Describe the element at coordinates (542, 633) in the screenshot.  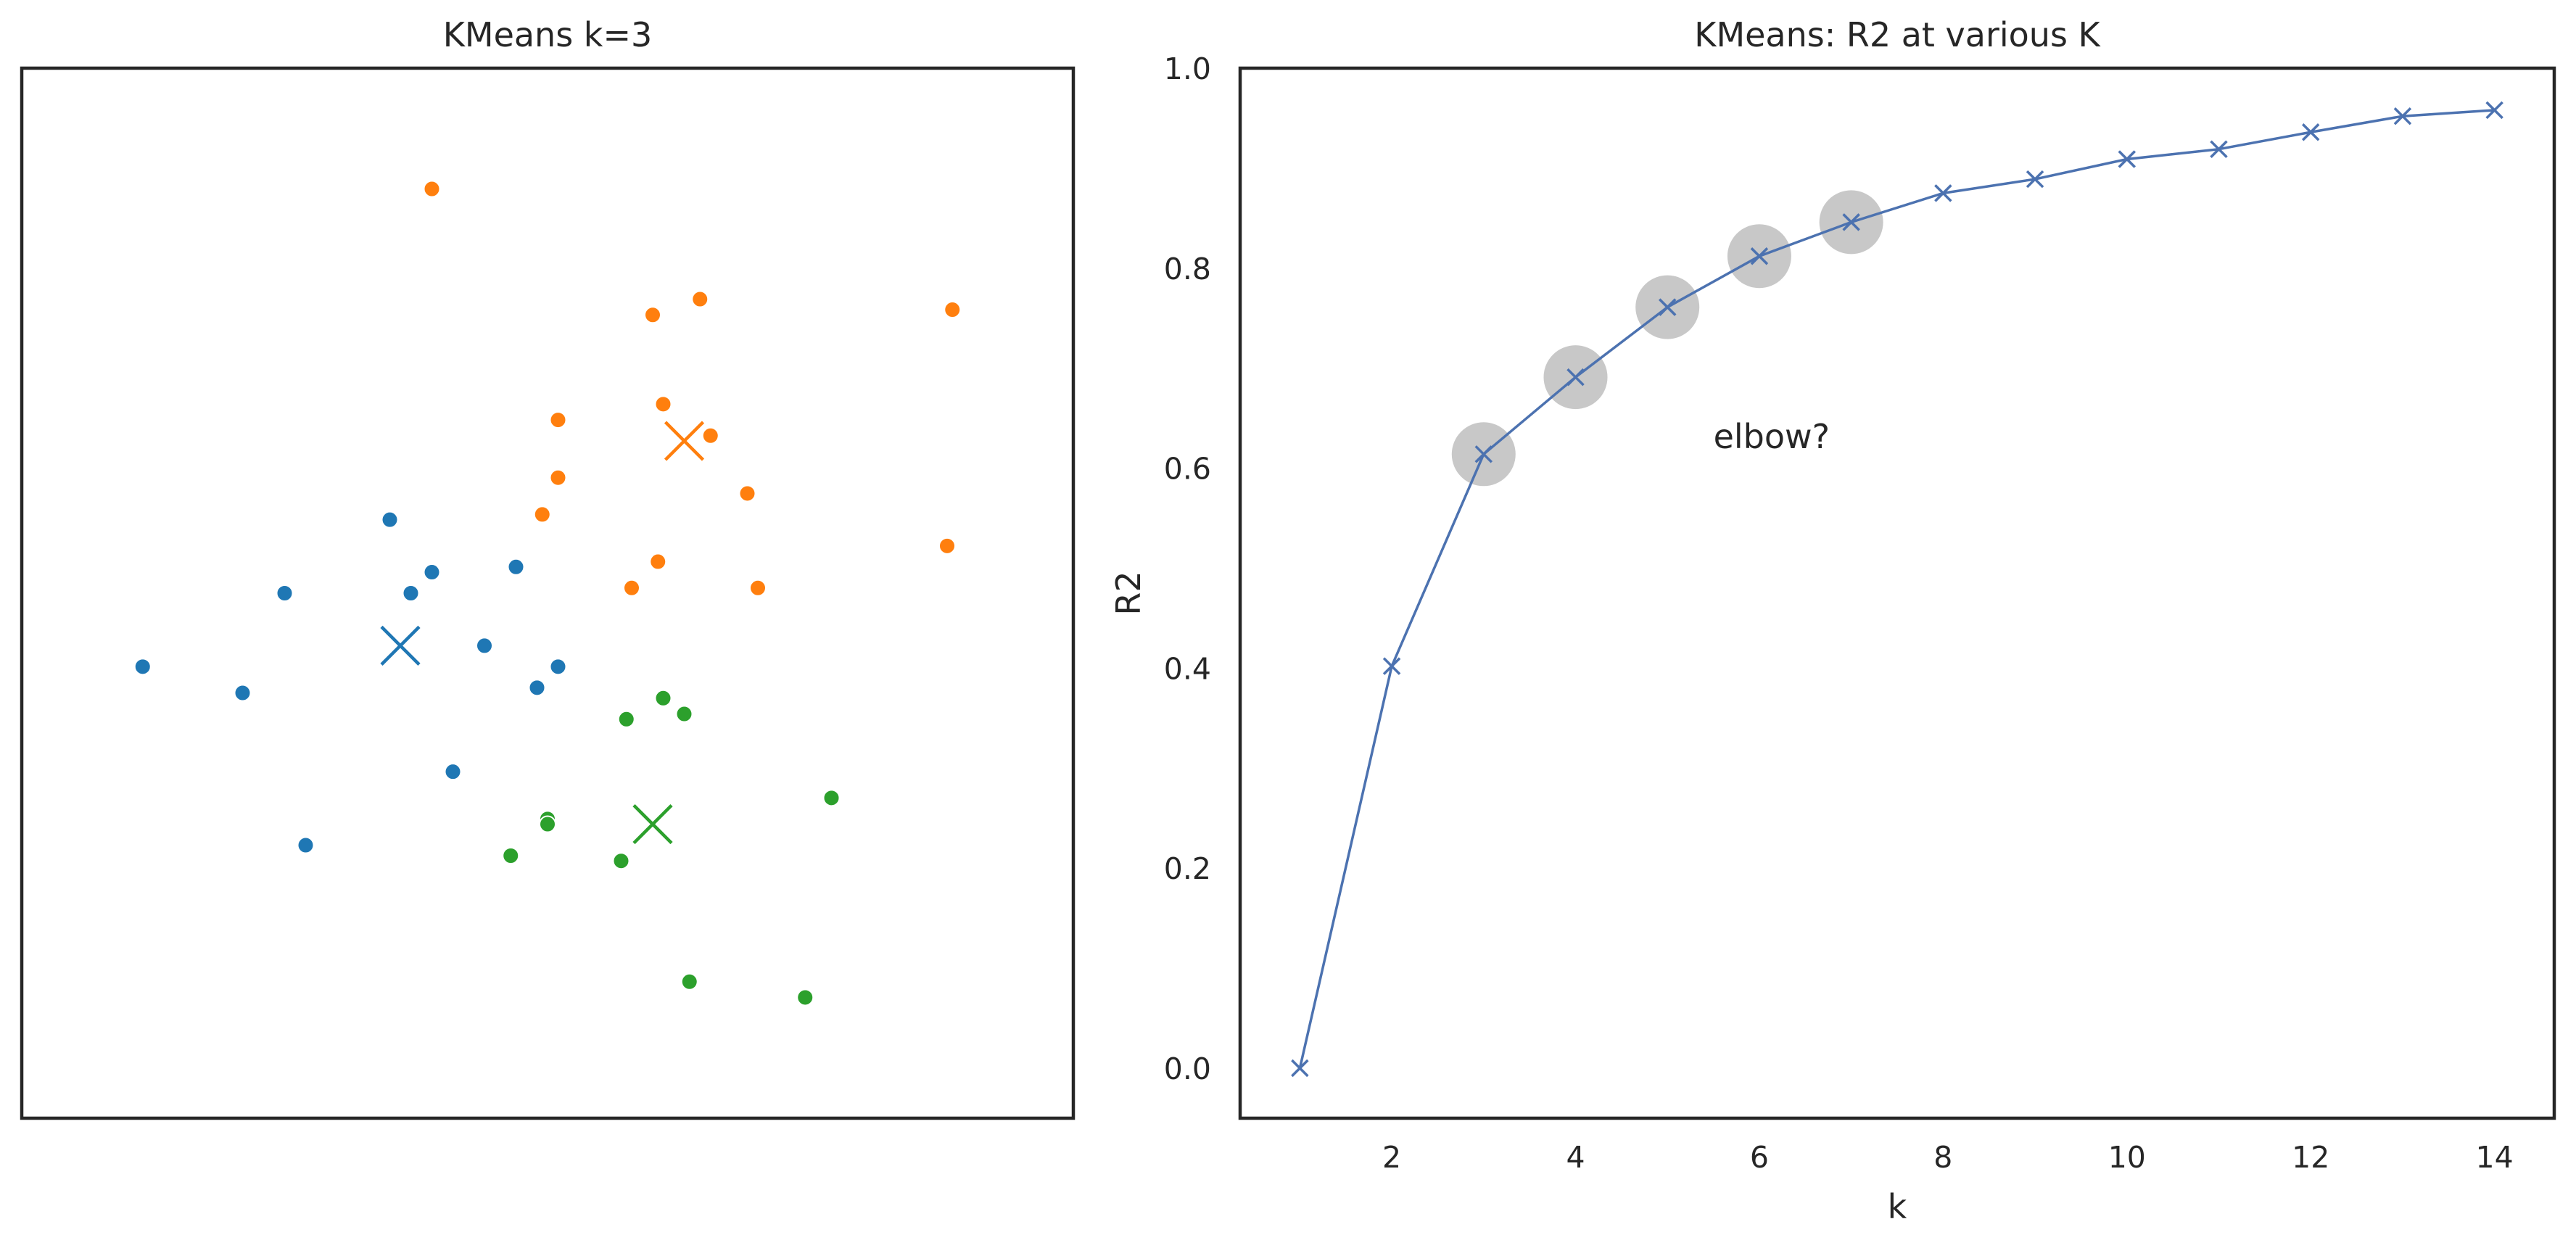
I see `scatter-centroids` at that location.